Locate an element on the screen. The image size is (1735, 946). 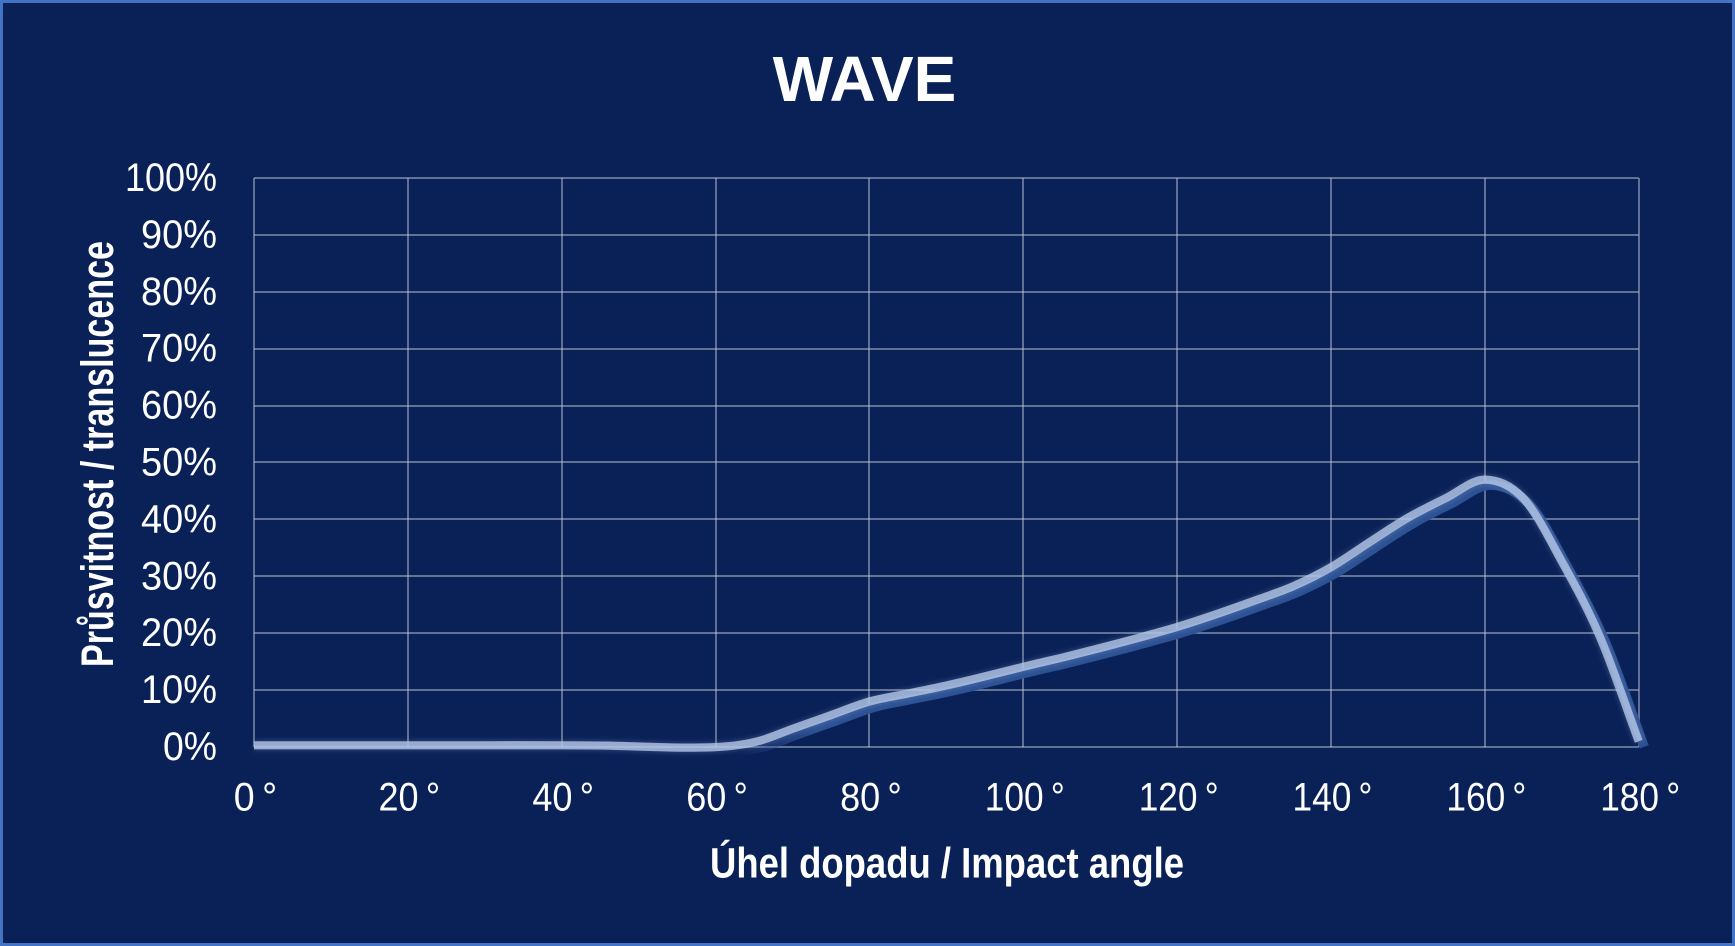
svg-text: Úhel dopadu / Impact angle is located at coordinates (947, 863).